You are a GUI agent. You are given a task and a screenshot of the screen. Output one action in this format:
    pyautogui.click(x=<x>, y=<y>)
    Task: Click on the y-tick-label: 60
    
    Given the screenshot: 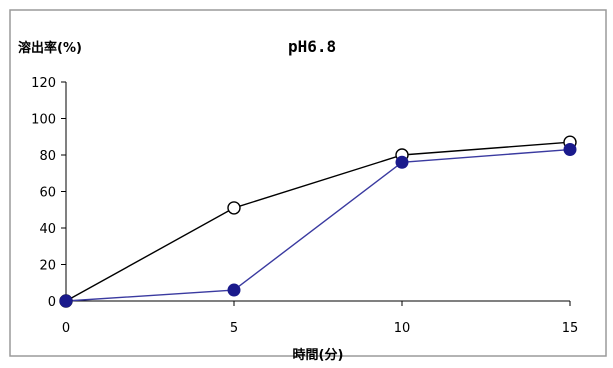 What is the action you would take?
    pyautogui.click(x=47, y=193)
    